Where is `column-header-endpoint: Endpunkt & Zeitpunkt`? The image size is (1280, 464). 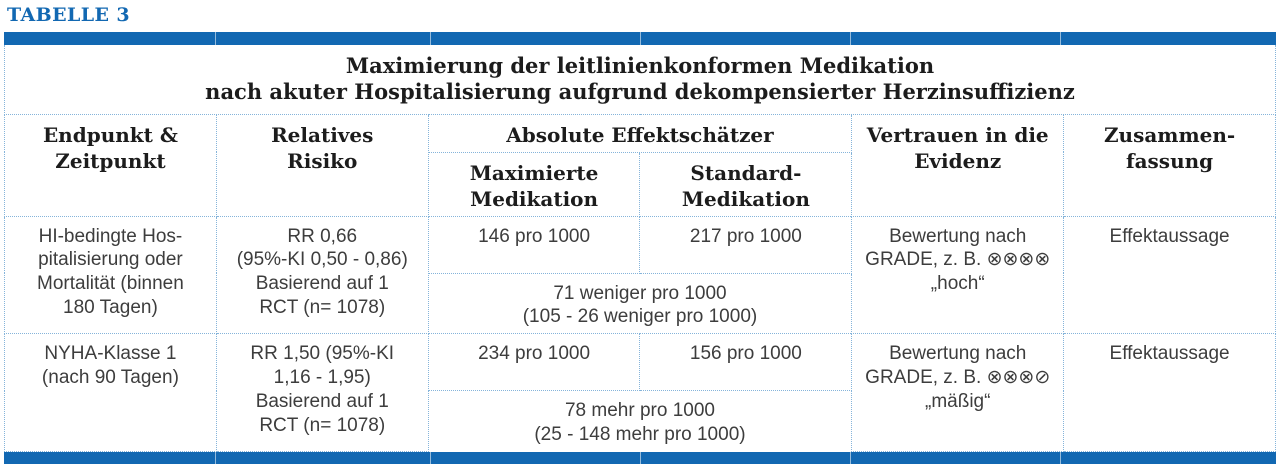
column-header-endpoint: Endpunkt & Zeitpunkt is located at coordinates (110, 165).